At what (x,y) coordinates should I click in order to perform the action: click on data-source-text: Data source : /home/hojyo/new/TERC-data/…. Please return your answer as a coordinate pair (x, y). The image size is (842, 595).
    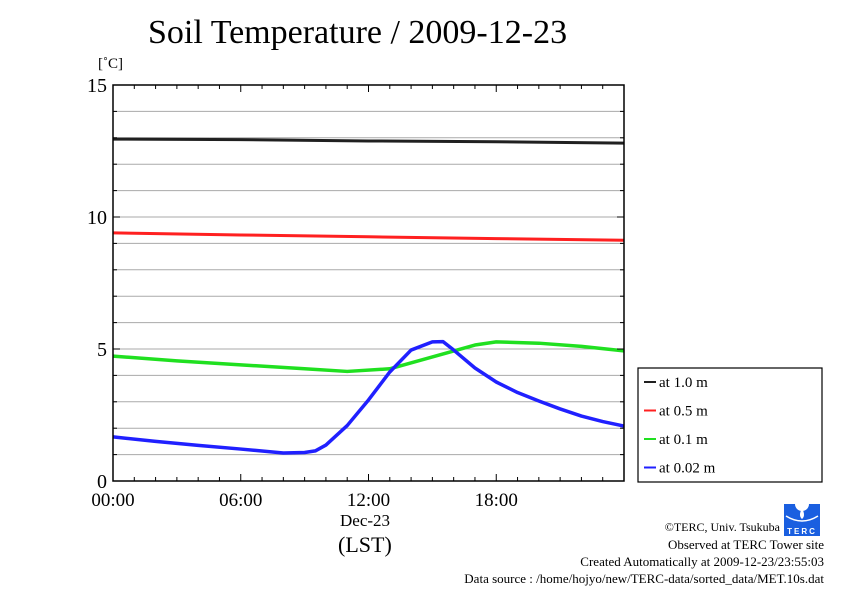
    Looking at the image, I should click on (644, 578).